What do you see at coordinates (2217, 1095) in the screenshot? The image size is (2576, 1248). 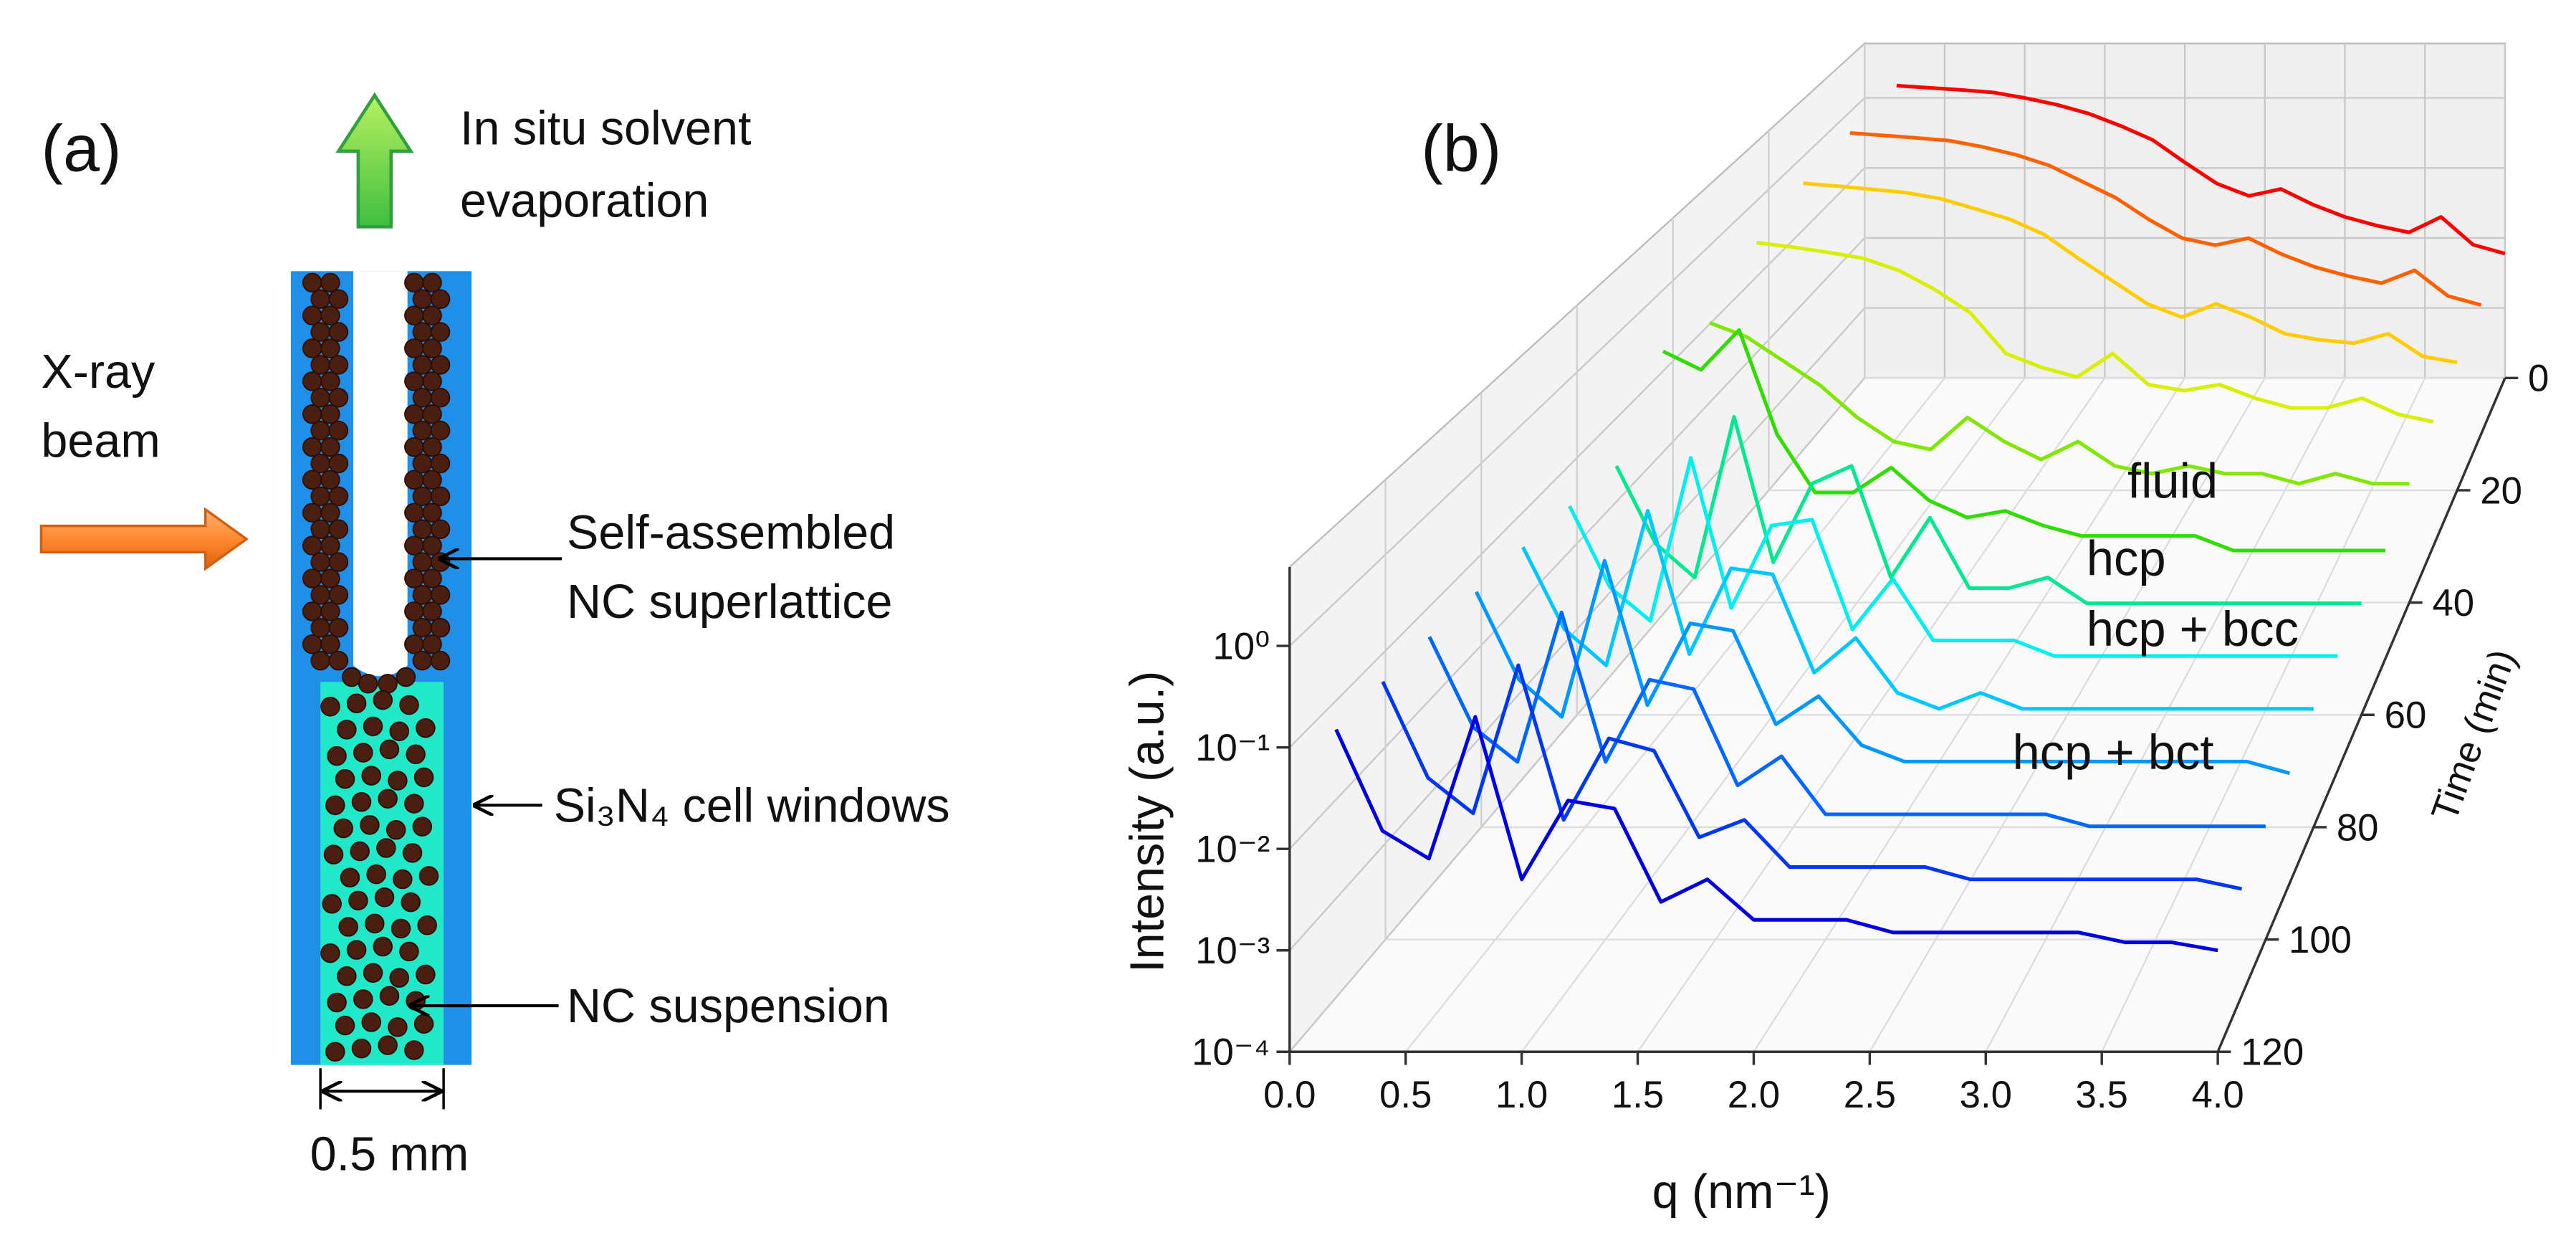 I see `x-tick-label: 4.0` at bounding box center [2217, 1095].